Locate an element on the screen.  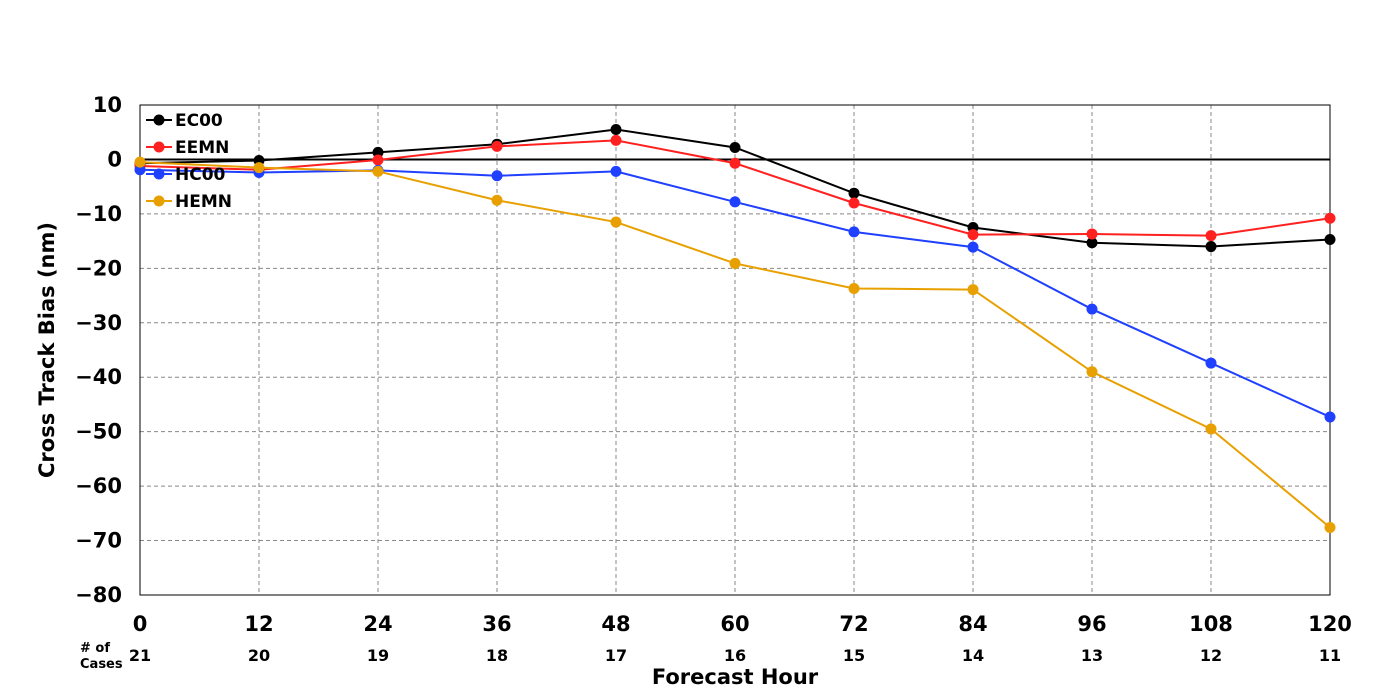
case-count-label: 13 is located at coordinates (1092, 655).